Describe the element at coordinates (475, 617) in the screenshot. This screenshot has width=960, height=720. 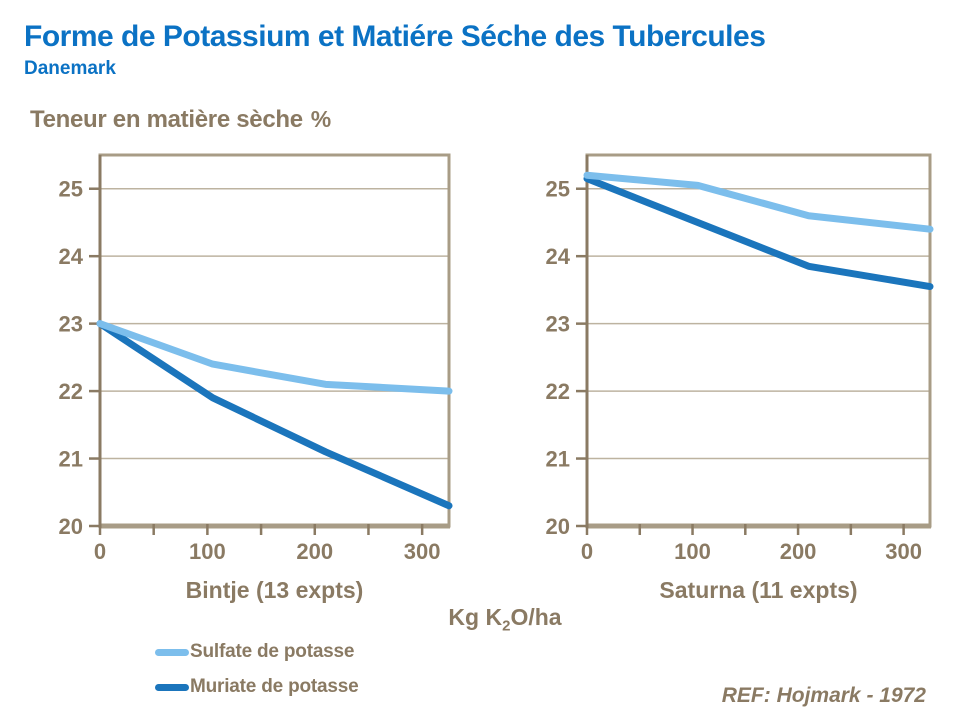
I see `x-axis-unit-pre: Kg K` at that location.